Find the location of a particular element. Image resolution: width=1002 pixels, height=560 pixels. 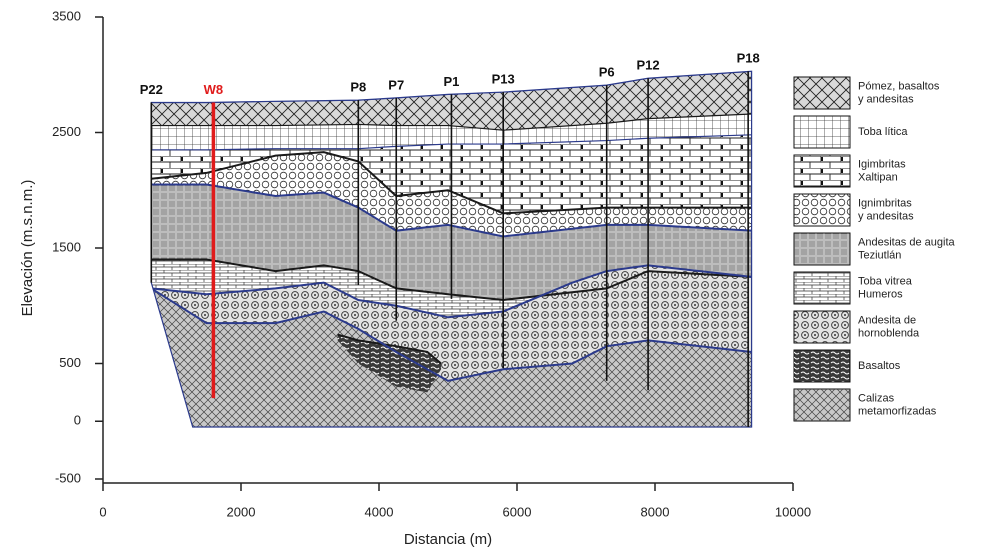

well-label: P8 is located at coordinates (358, 87).